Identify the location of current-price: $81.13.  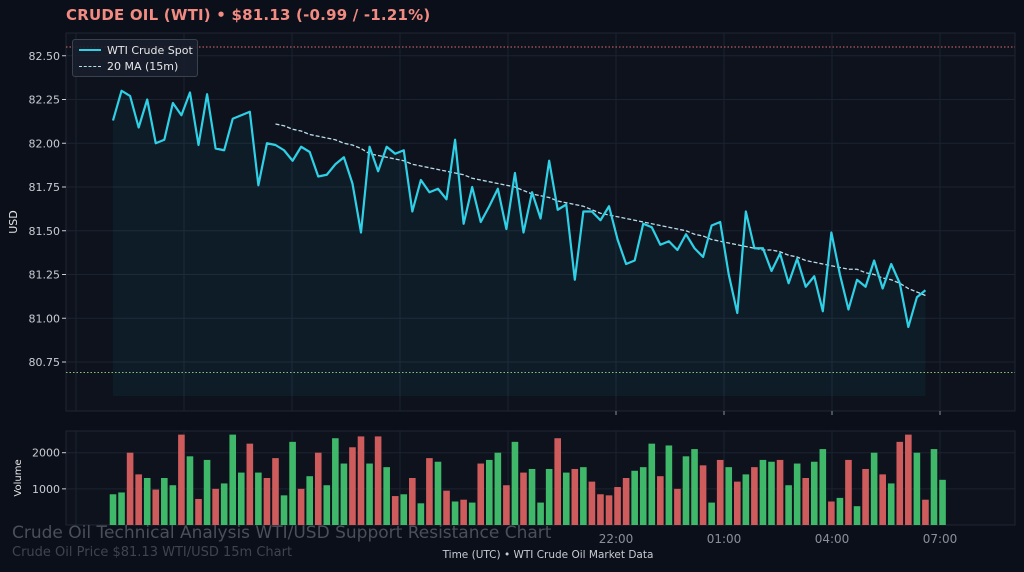
(261, 15).